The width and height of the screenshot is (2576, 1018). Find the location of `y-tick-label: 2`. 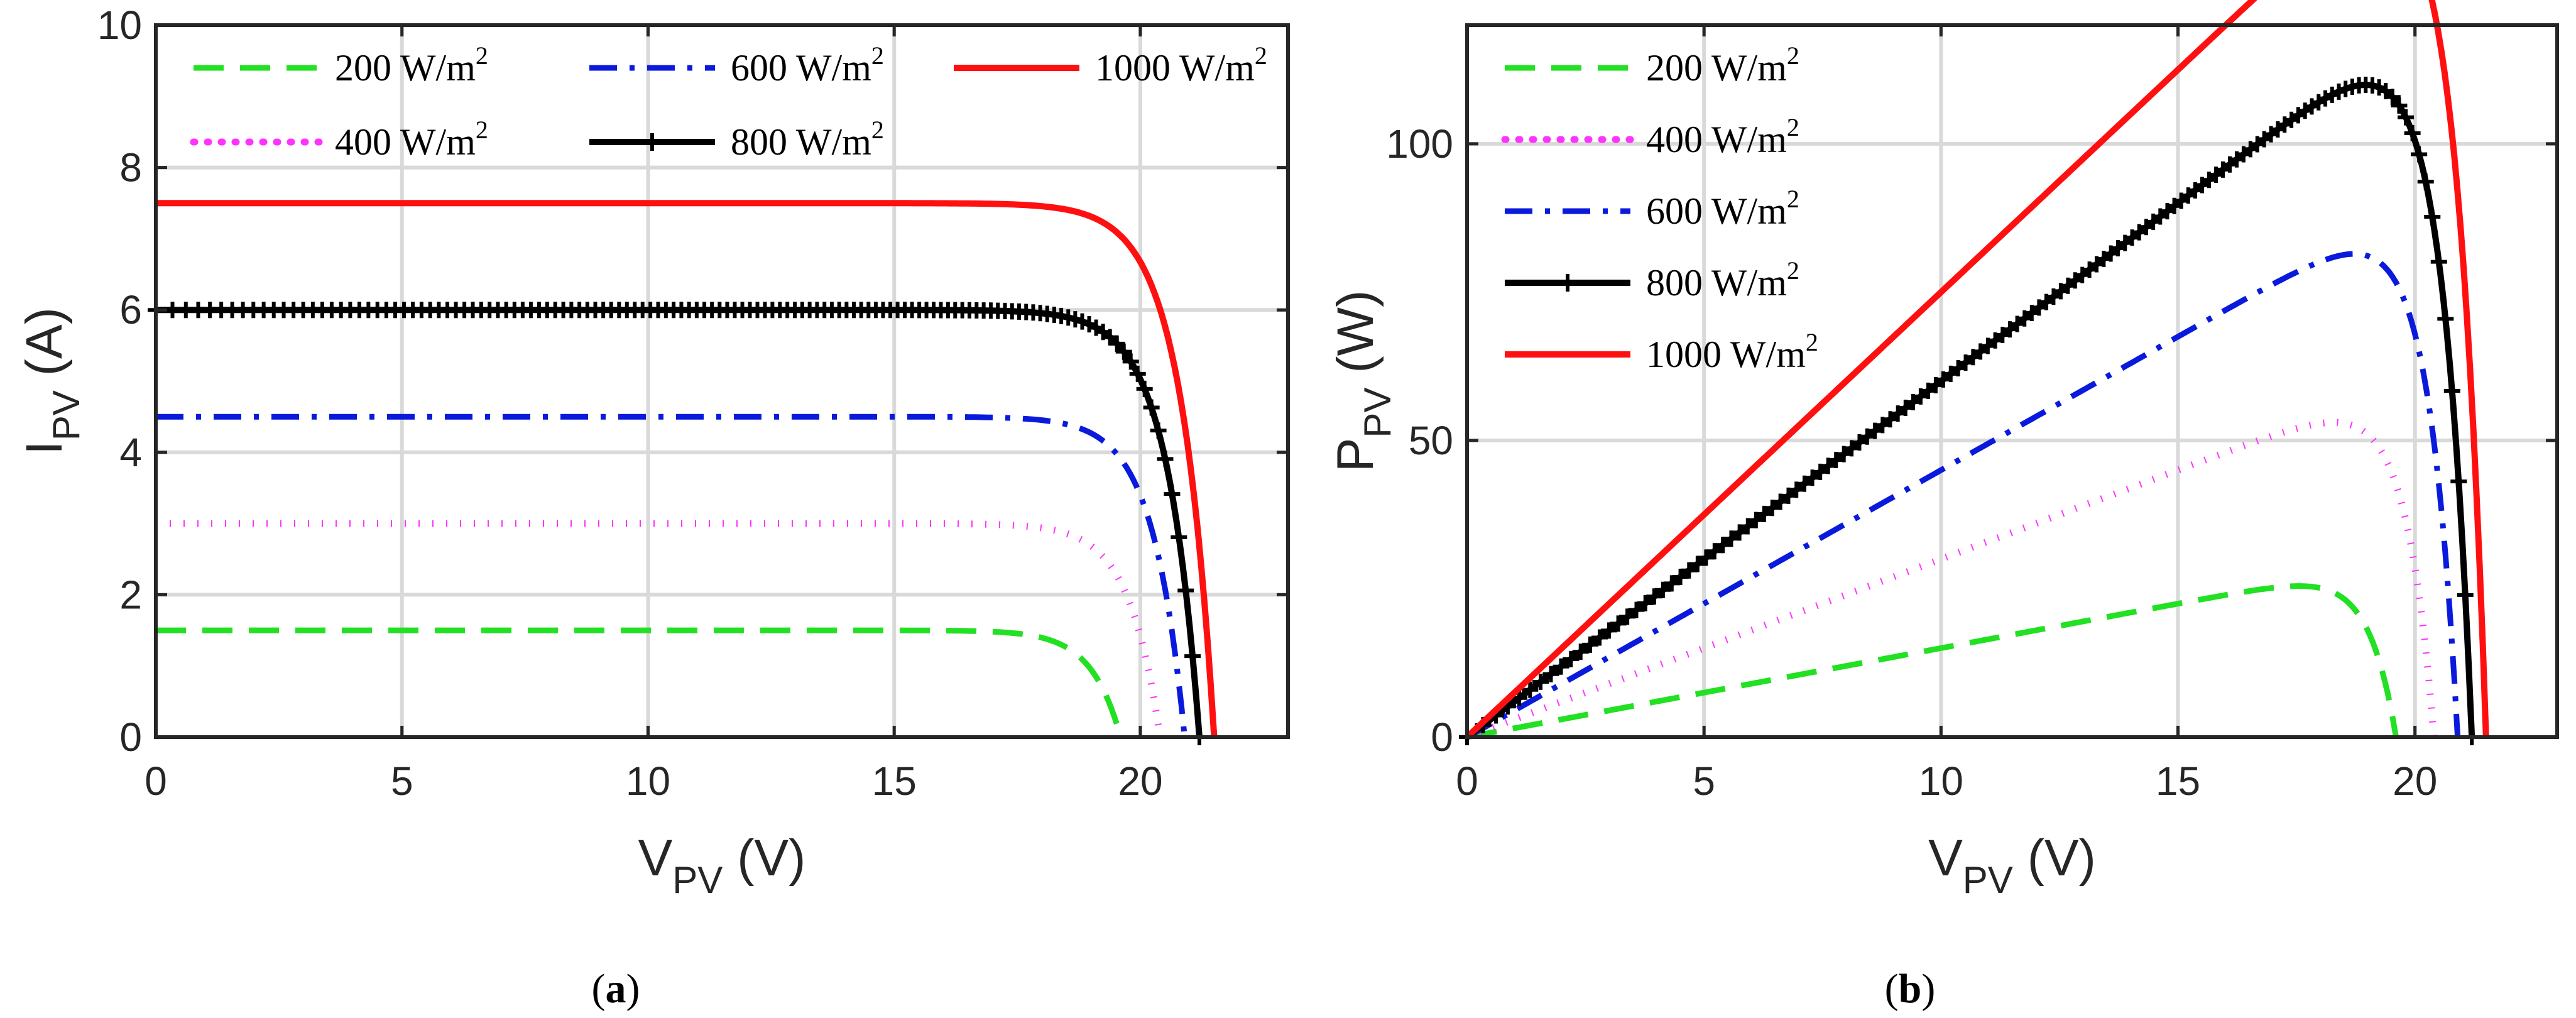

y-tick-label: 2 is located at coordinates (130, 595).